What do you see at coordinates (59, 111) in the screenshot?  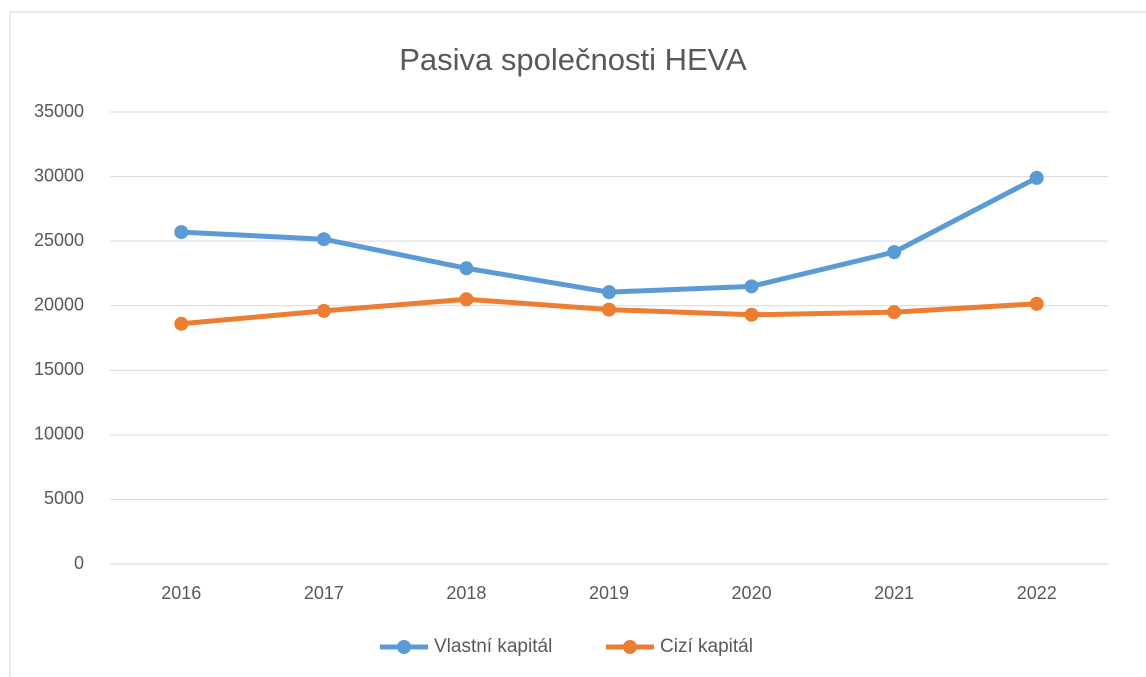 I see `y-tick-label: 35000` at bounding box center [59, 111].